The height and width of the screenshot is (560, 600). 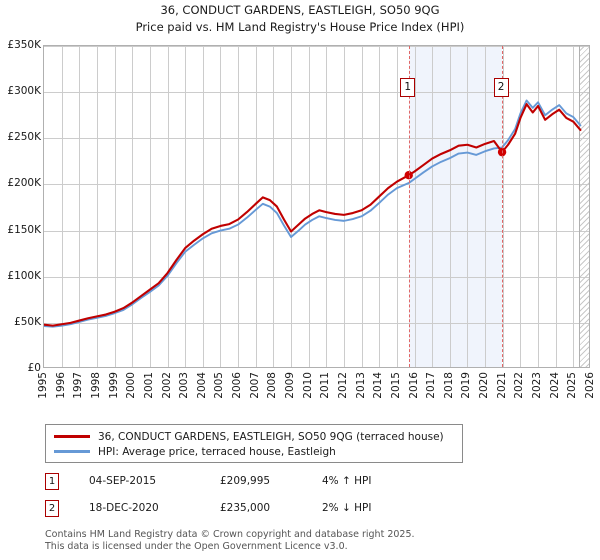 I want to click on x-axis-tick-label: 2016, so click(x=413, y=385).